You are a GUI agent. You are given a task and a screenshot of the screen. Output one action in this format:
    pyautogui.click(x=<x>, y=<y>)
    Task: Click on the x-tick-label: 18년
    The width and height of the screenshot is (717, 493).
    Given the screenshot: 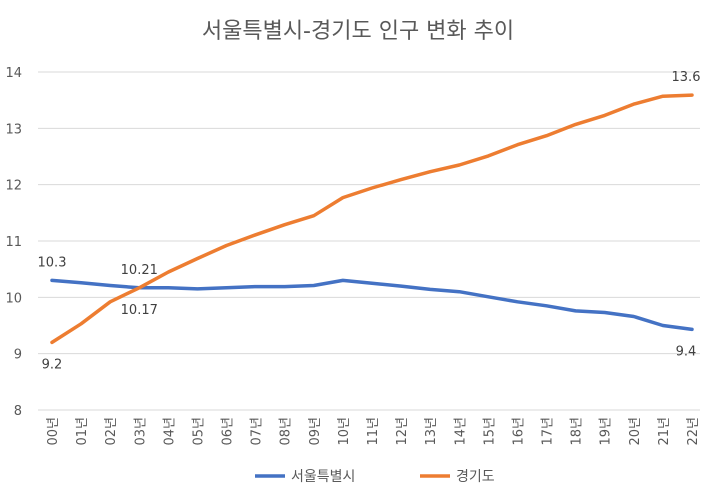 What is the action you would take?
    pyautogui.click(x=577, y=431)
    